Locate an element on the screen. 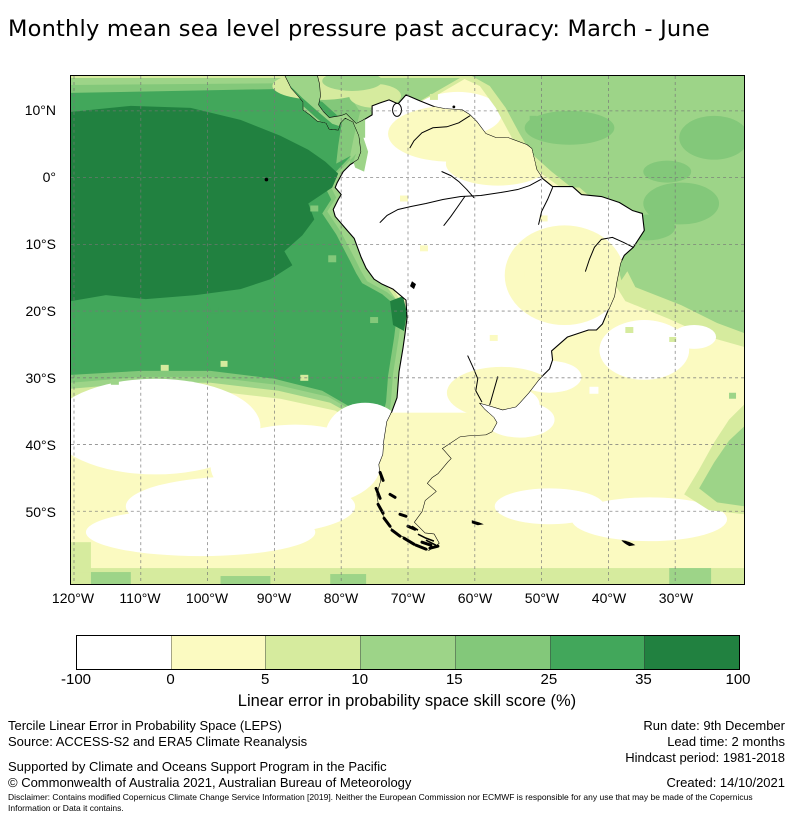 The width and height of the screenshot is (793, 816). x-tick-label: 60°W is located at coordinates (475, 598).